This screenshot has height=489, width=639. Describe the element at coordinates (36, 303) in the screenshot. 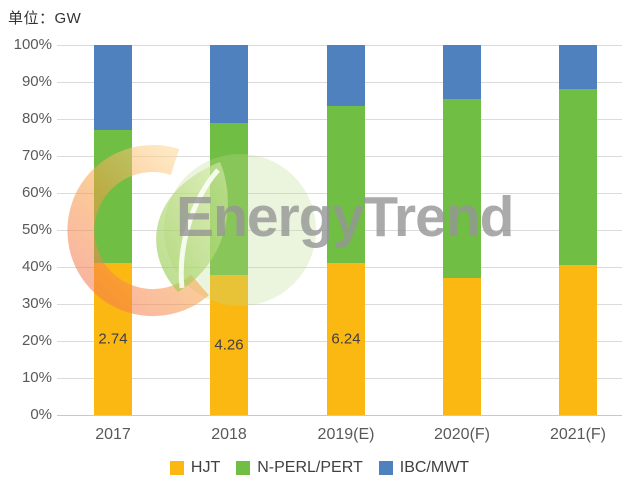

I see `y-axis-label: 30%` at that location.